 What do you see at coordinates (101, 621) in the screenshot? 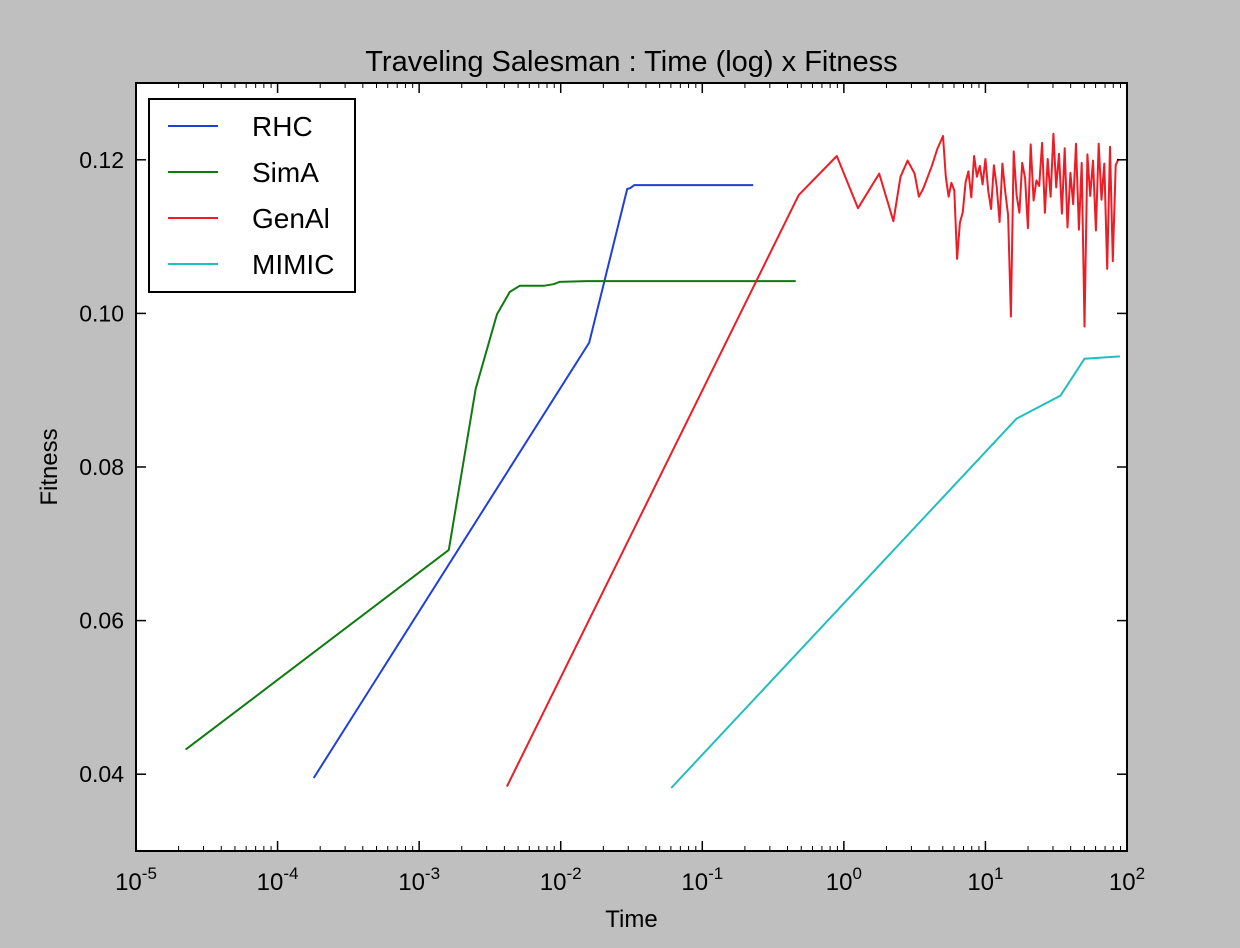
I see `y-tick-label: 0.06` at bounding box center [101, 621].